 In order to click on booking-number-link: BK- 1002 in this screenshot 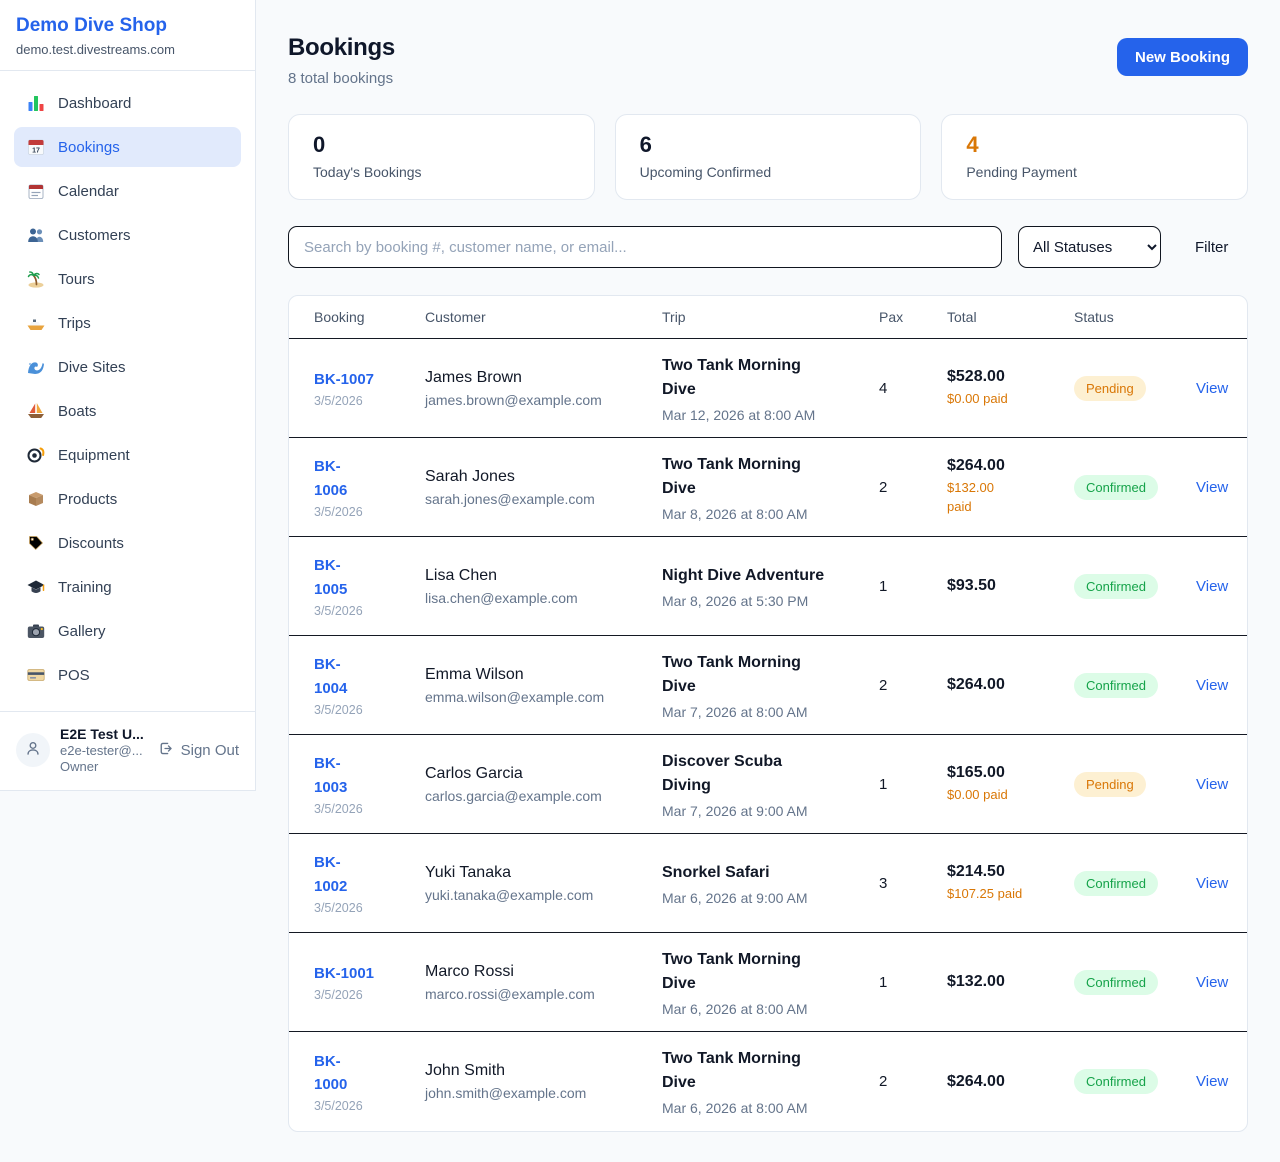, I will do `click(331, 874)`.